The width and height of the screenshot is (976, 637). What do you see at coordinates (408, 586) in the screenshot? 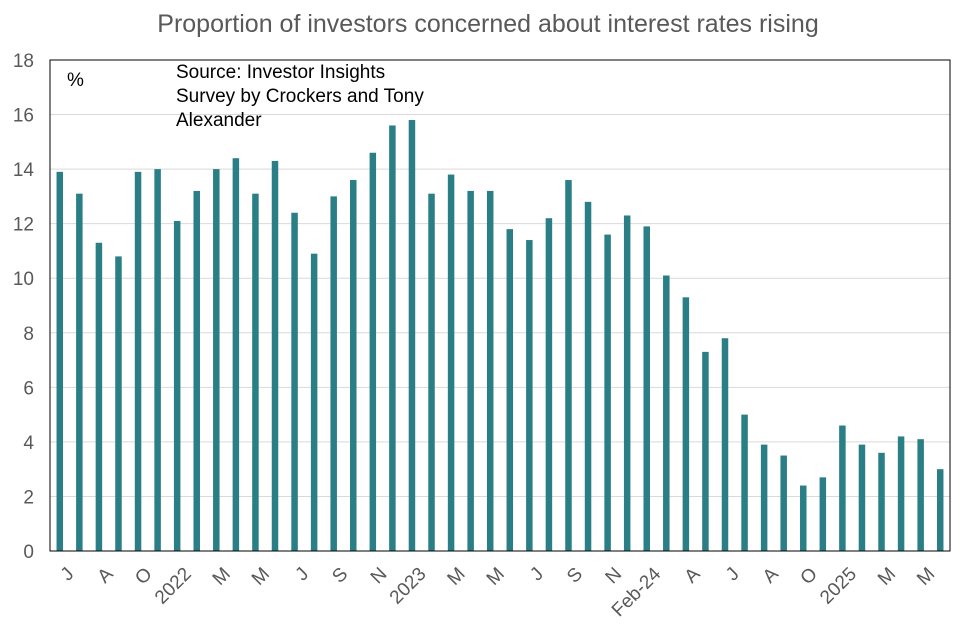
I see `x-tick-label: 2023` at bounding box center [408, 586].